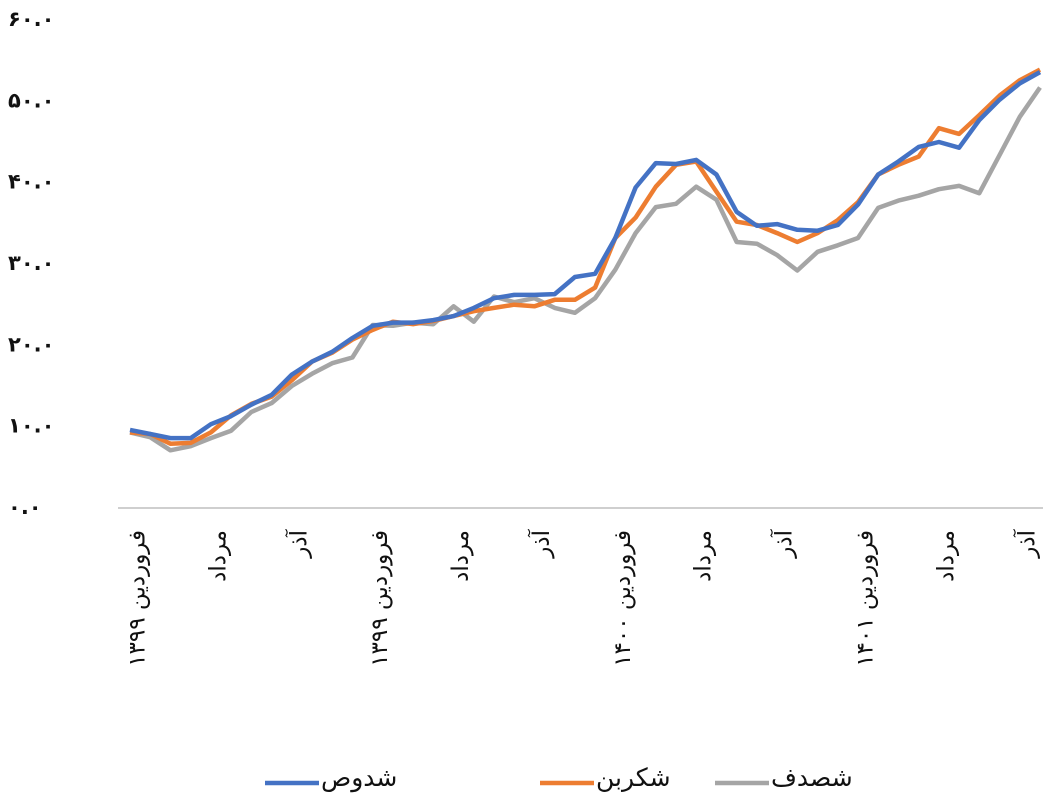 The width and height of the screenshot is (1043, 806). I want to click on legend-label: شکربن, so click(633, 777).